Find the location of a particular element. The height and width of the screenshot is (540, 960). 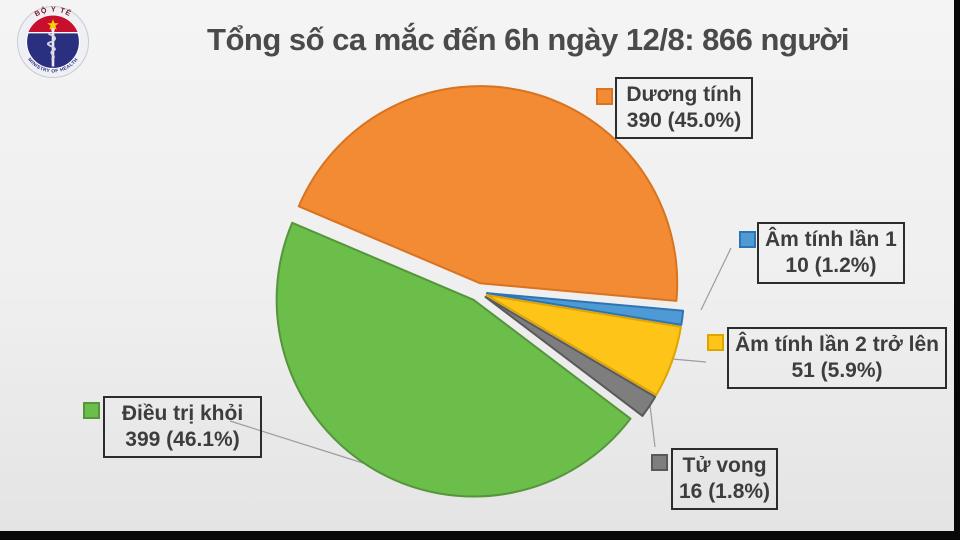

legend-key-dieu-tri-khoi is located at coordinates (91, 410).